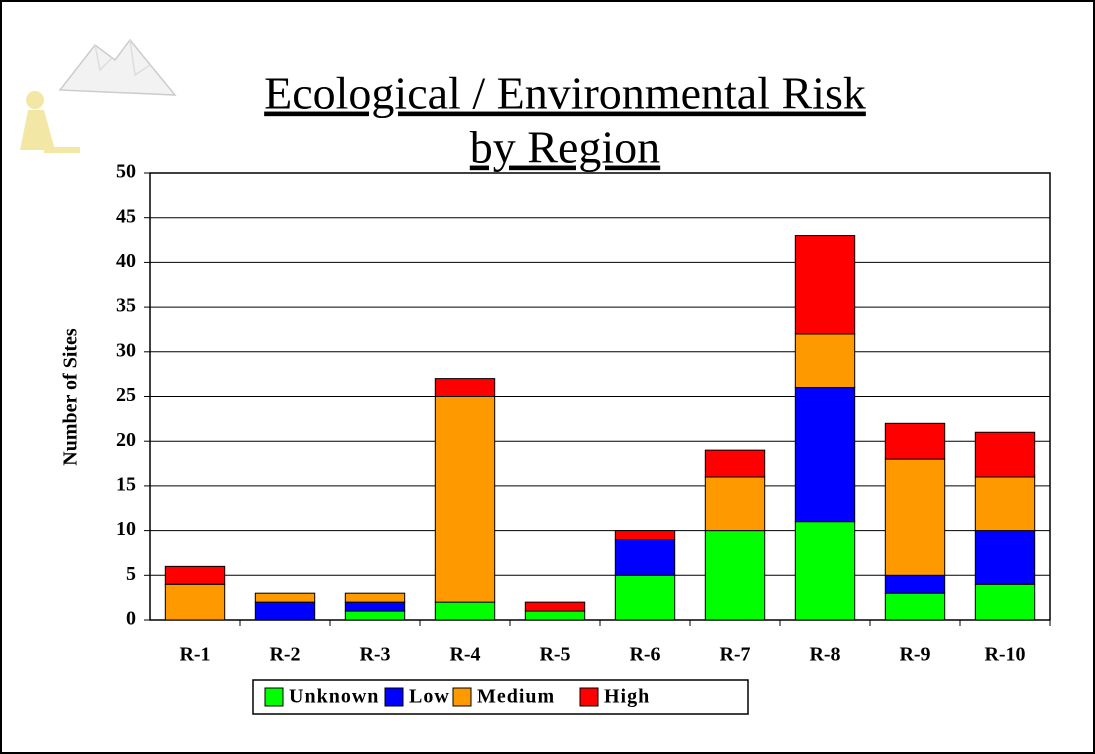 The width and height of the screenshot is (1095, 754). Describe the element at coordinates (131, 574) in the screenshot. I see `y-tick-label: 5` at that location.